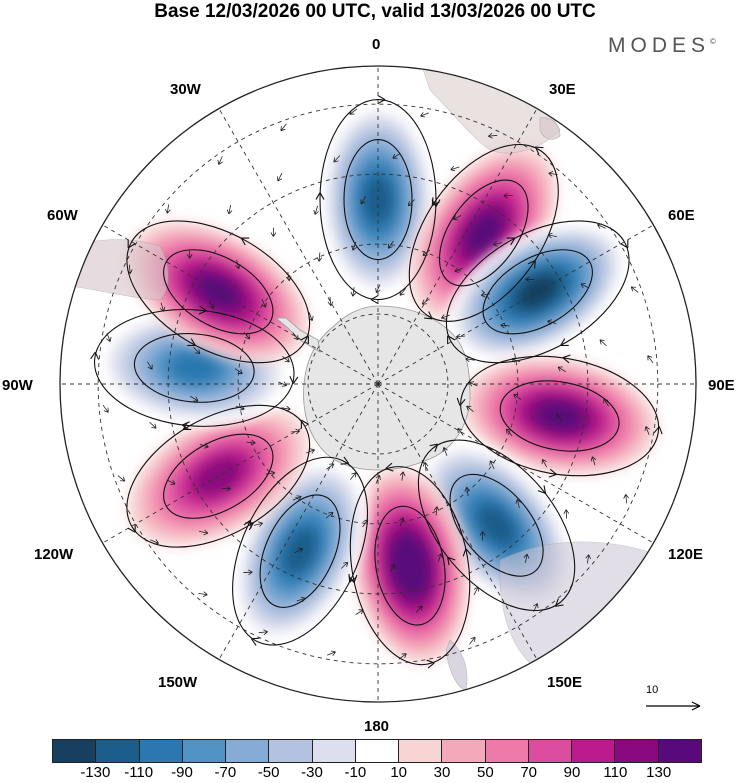  I want to click on colorbar-tick-label: -30, so click(312, 772).